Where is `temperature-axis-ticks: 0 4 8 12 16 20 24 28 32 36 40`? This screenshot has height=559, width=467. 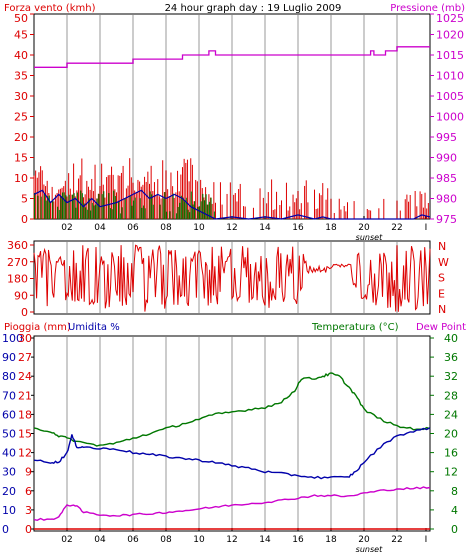 temperature-axis-ticks: 0 4 8 12 16 20 24 28 32 36 40 is located at coordinates (444, 434).